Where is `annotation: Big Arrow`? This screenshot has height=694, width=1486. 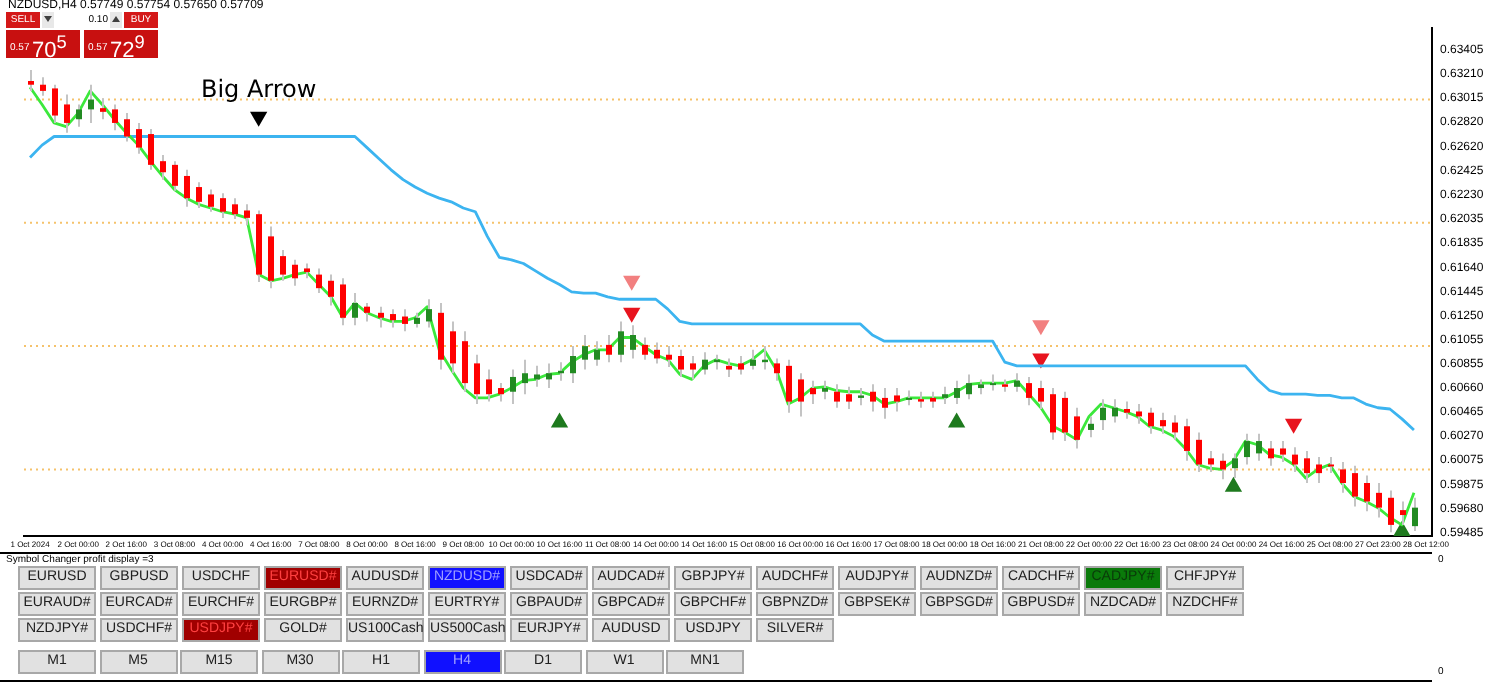
annotation: Big Arrow is located at coordinates (258, 89).